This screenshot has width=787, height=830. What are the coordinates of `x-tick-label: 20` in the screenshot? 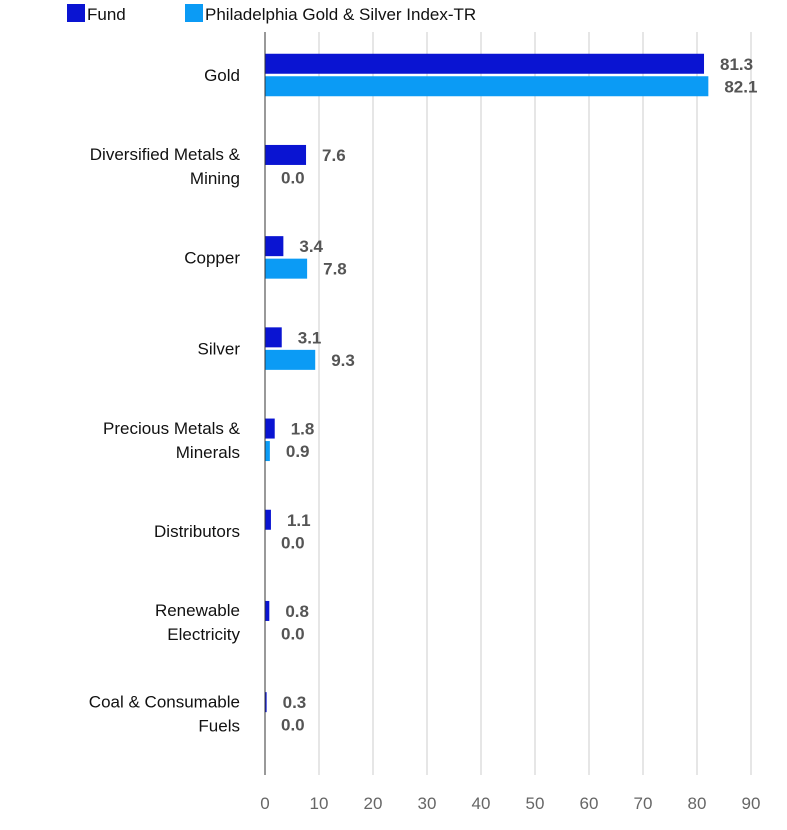 It's located at (373, 803).